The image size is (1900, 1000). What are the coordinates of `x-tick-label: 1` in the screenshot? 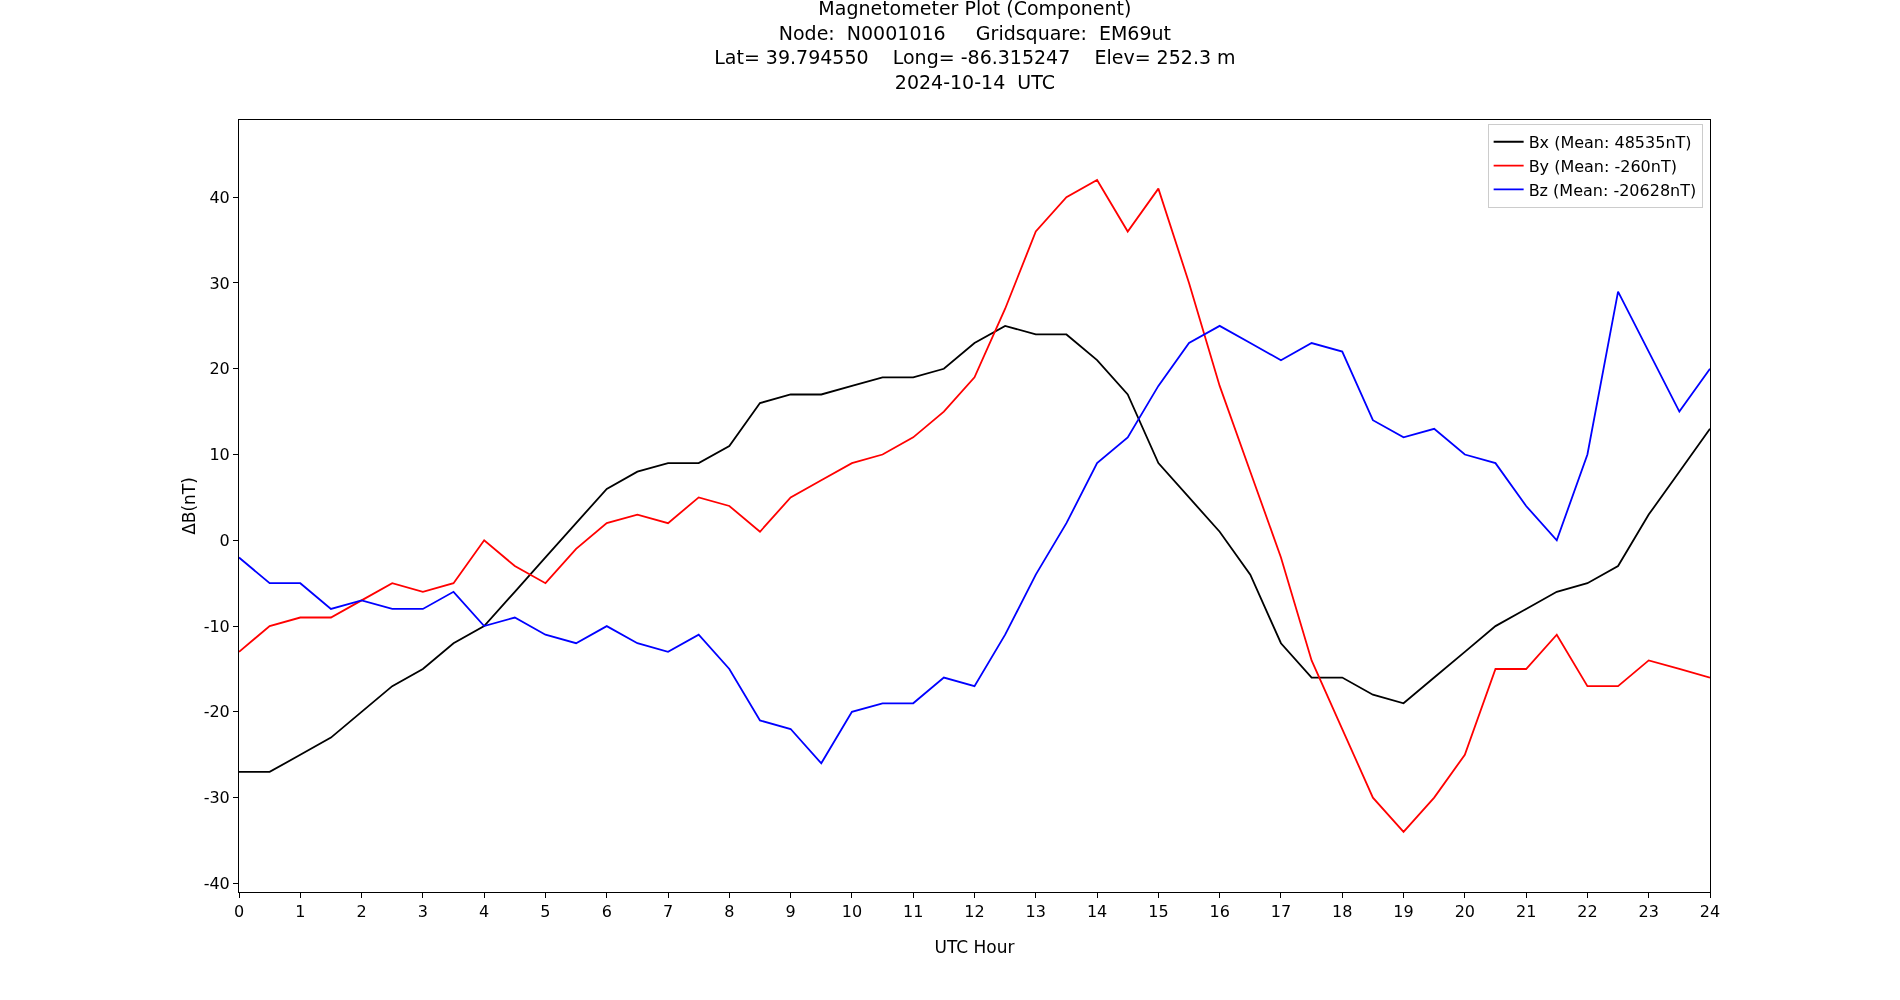 It's located at (300, 912).